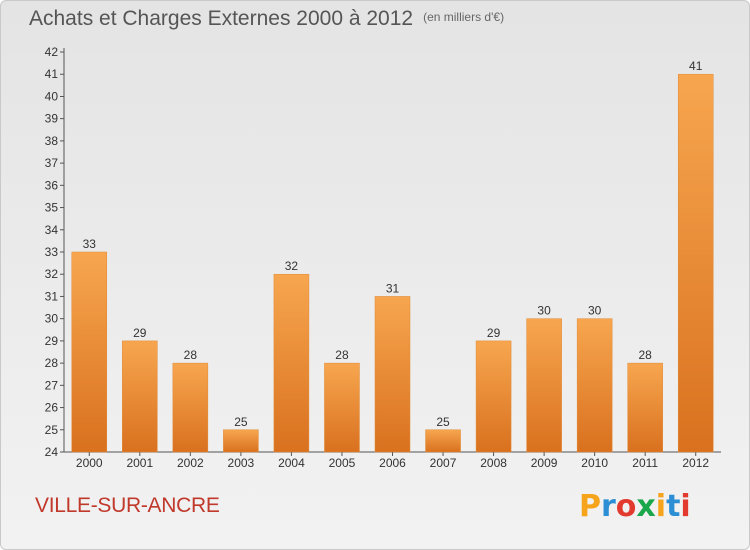  I want to click on bar-2010, so click(594, 385).